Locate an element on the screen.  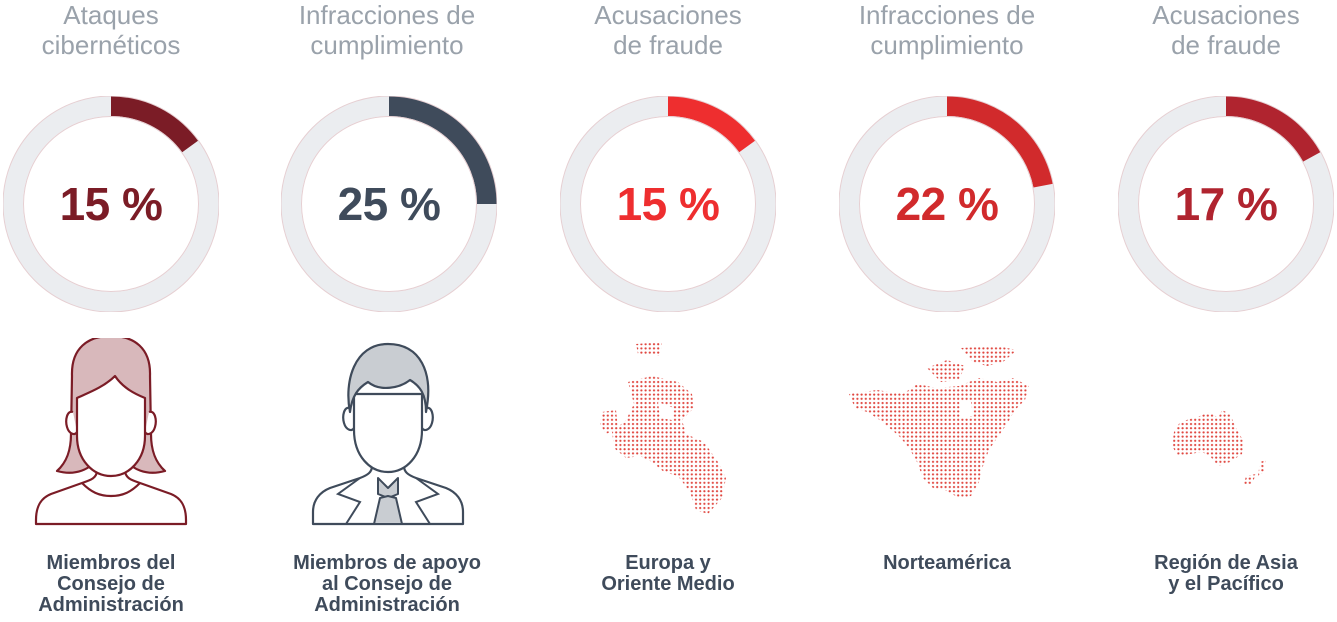
europe-middle-east-map-icon is located at coordinates (663, 428).